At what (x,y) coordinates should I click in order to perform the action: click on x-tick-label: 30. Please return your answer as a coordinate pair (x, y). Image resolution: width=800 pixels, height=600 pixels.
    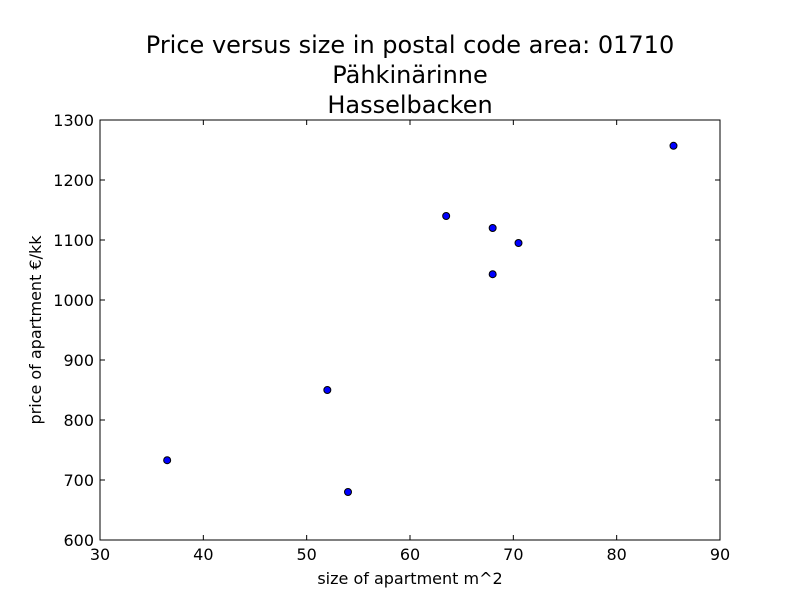
    Looking at the image, I should click on (100, 554).